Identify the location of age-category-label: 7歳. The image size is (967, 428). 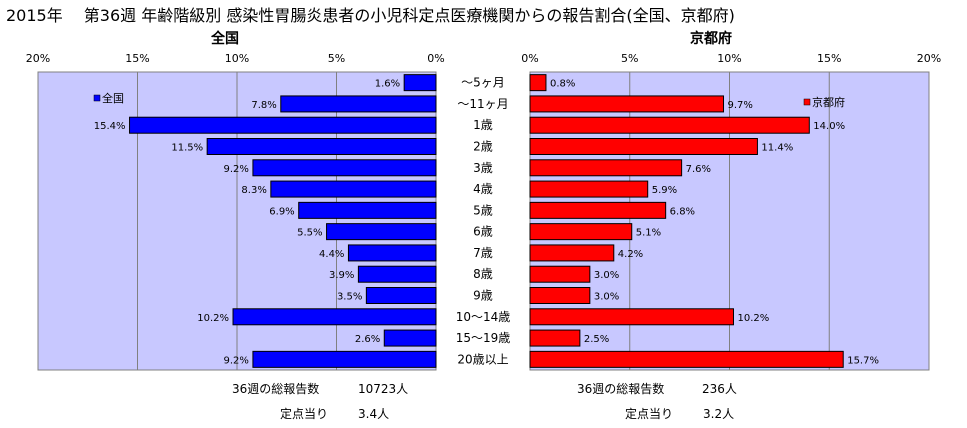
(483, 253).